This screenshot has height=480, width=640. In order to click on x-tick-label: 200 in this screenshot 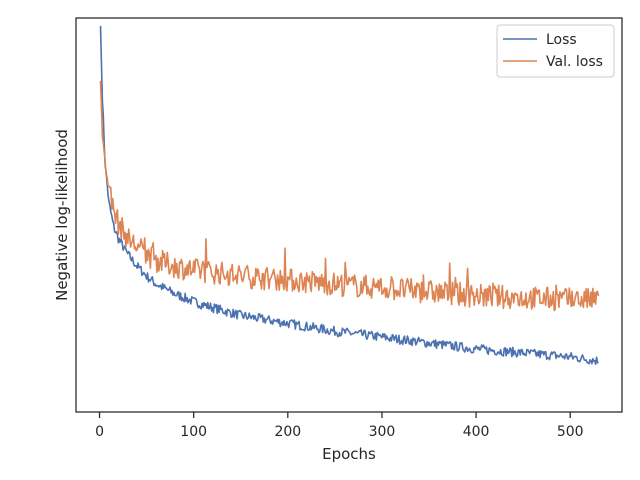, I will do `click(287, 432)`.